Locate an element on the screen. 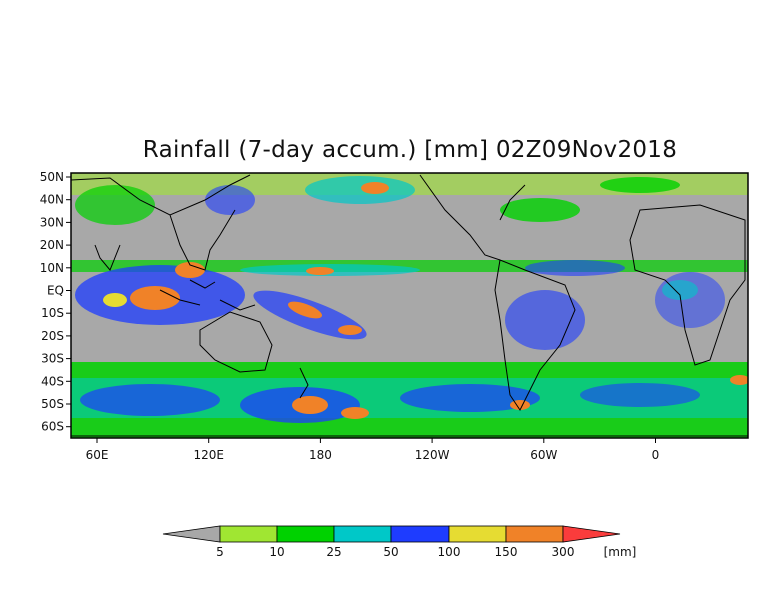 This screenshot has height=612, width=784. latitude-label: 60S is located at coordinates (52, 427).